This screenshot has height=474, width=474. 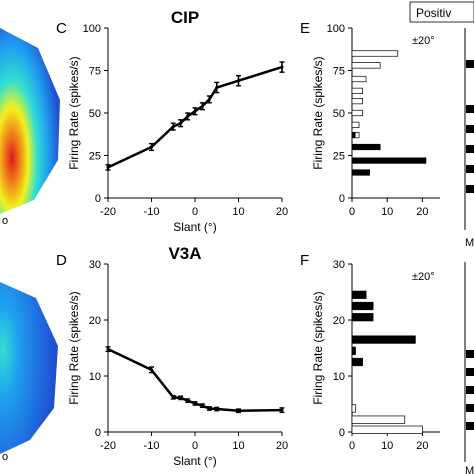 I want to click on heatmap-top-degree-mark: o, so click(x=5, y=221).